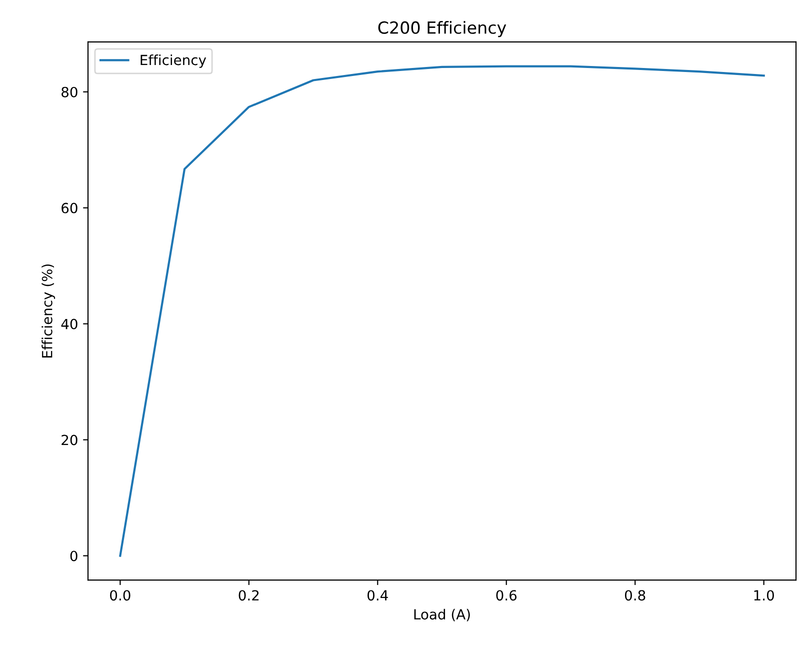 The width and height of the screenshot is (800, 646). Describe the element at coordinates (506, 595) in the screenshot. I see `x-tick-label: 0.6` at that location.